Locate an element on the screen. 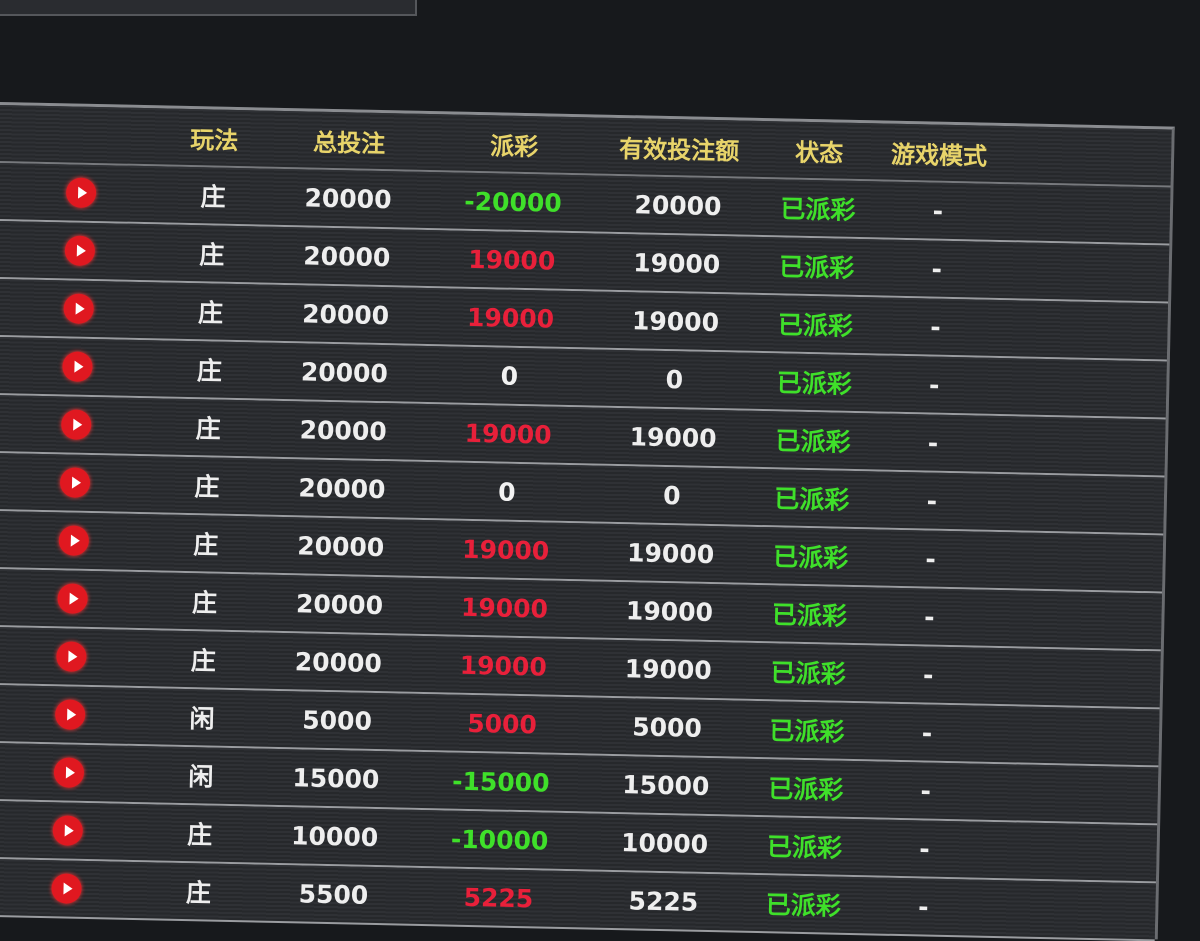  header-play-type: 玩法 is located at coordinates (214, 140).